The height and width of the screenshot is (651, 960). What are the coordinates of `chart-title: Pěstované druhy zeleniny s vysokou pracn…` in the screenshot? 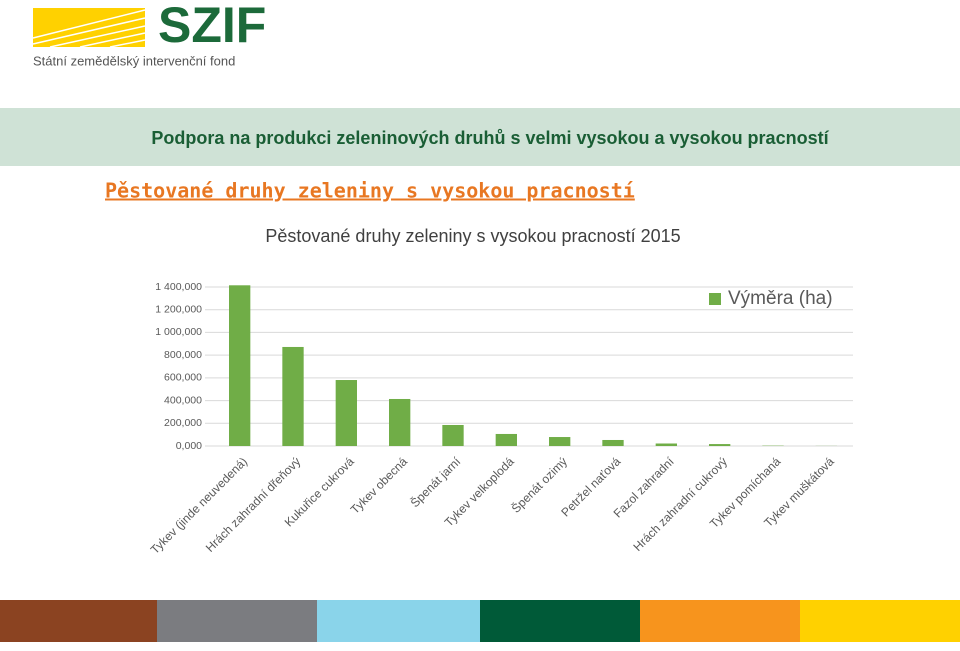 It's located at (472, 236).